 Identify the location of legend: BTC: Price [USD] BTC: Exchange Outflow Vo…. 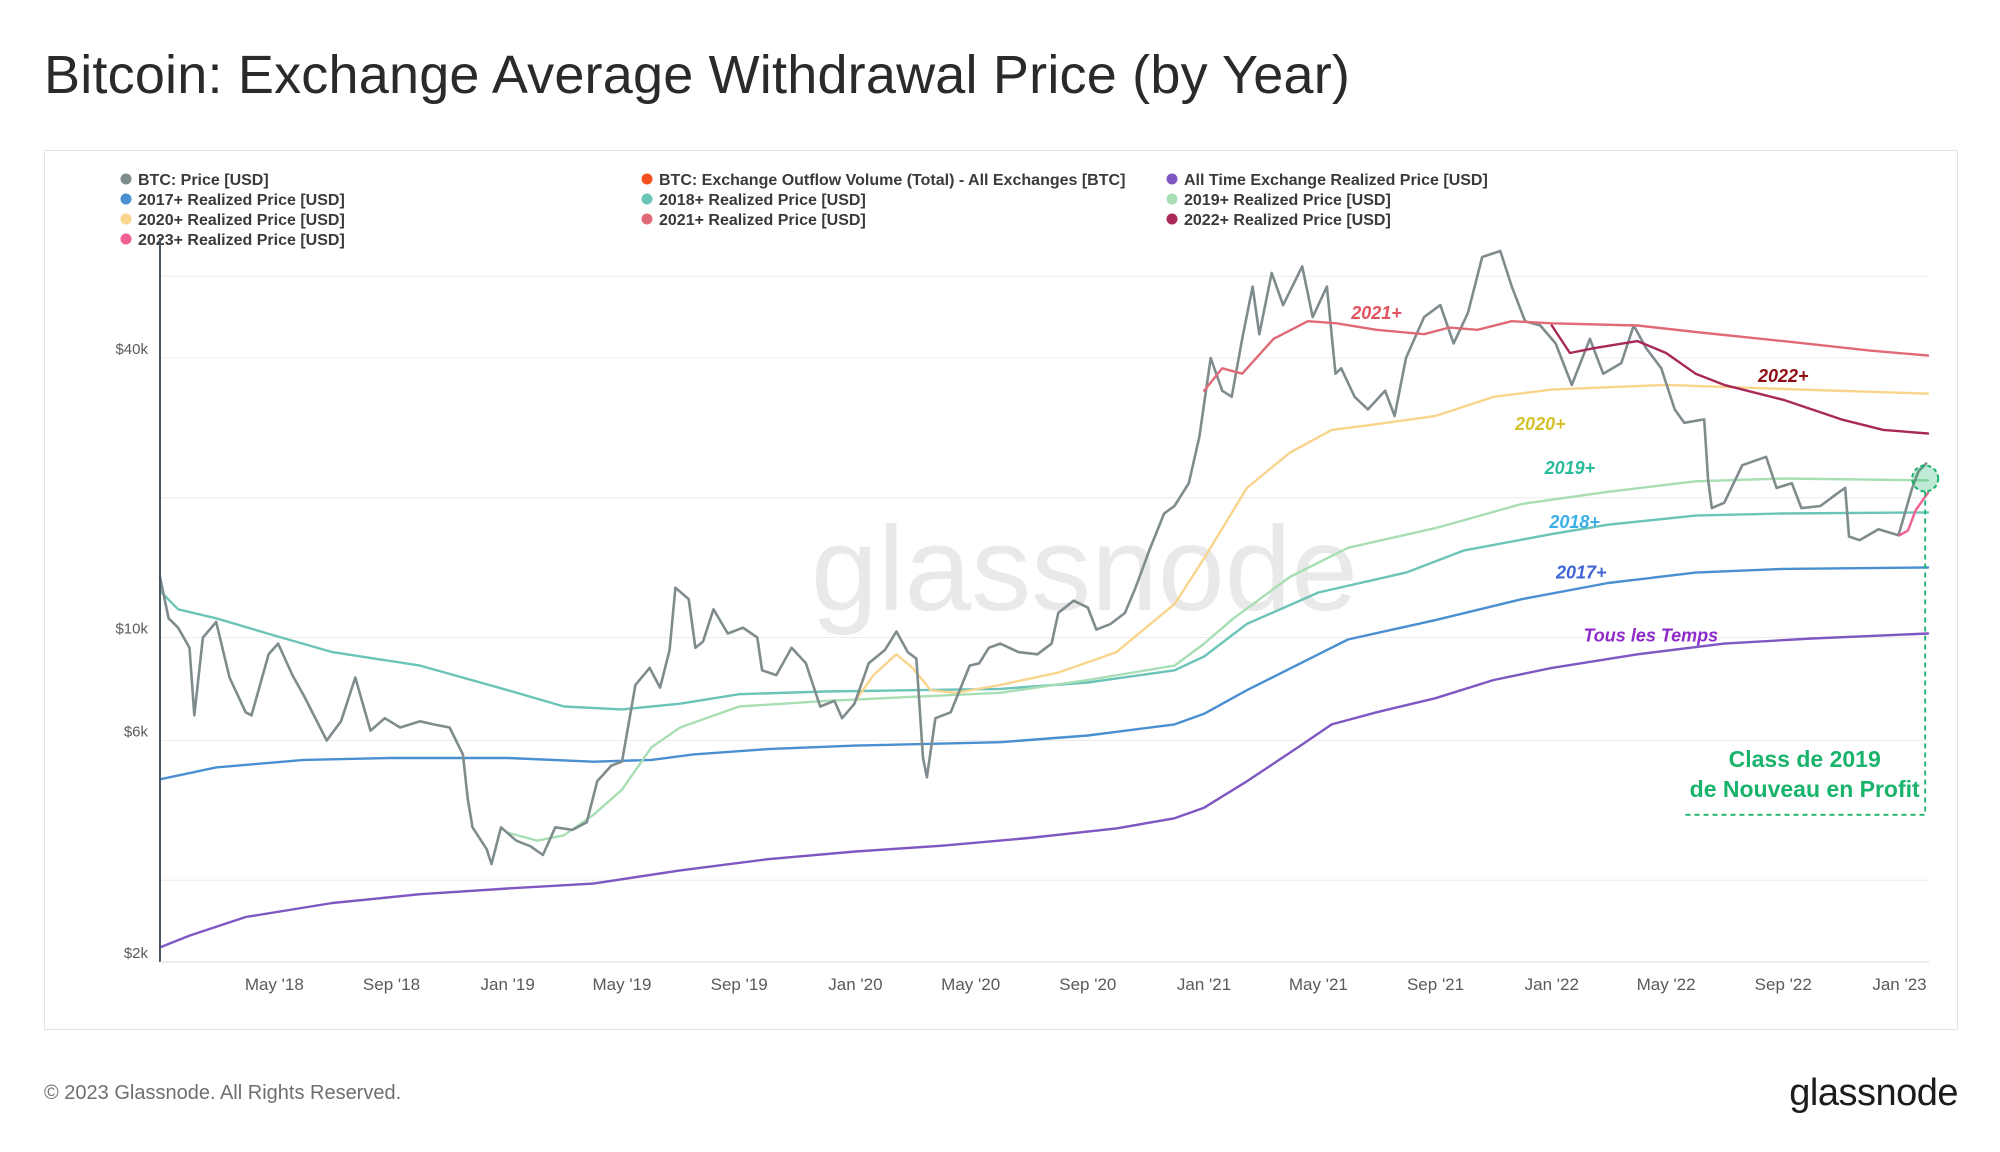
(804, 210).